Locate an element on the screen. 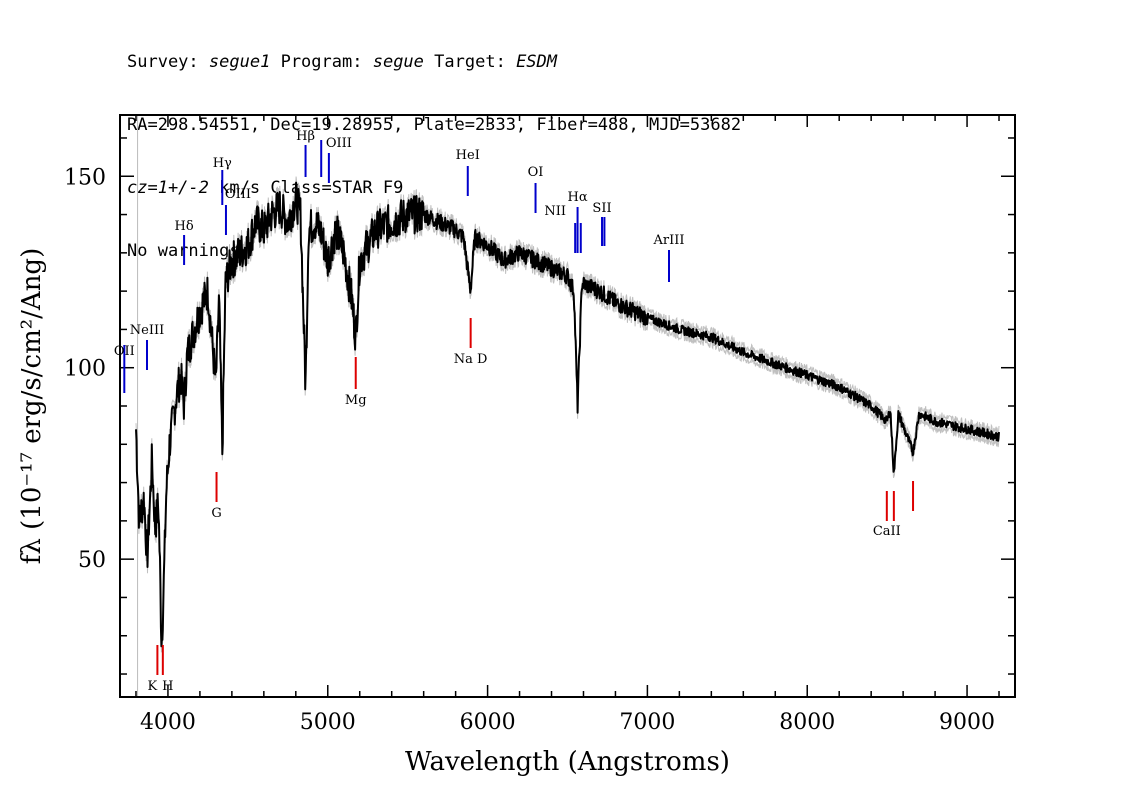 The height and width of the screenshot is (810, 1134). x-tick-label: 4000 is located at coordinates (168, 722).